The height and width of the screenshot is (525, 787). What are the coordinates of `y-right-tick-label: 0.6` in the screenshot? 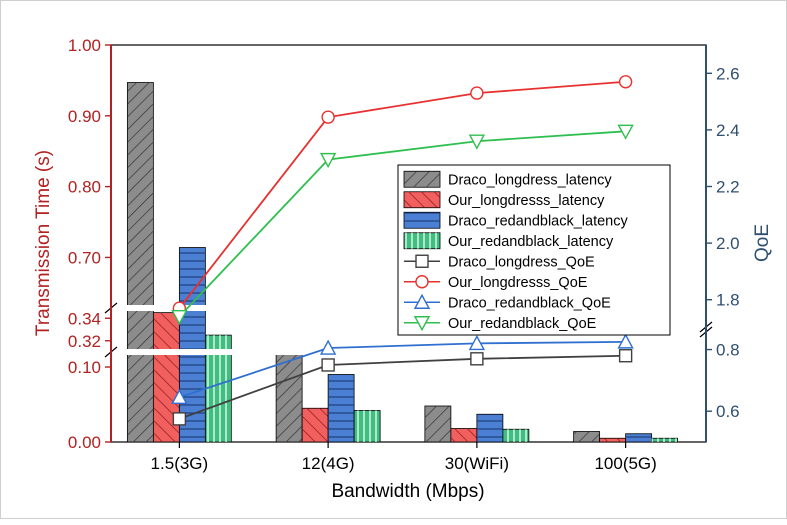 It's located at (728, 411).